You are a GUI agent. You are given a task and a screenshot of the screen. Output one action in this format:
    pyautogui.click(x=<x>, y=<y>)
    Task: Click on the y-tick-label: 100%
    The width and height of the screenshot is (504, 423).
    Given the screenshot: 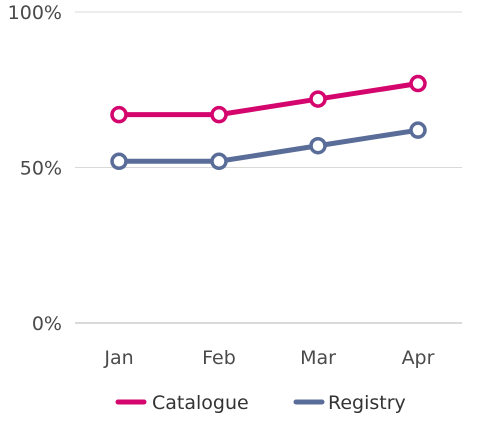 What is the action you would take?
    pyautogui.click(x=35, y=13)
    